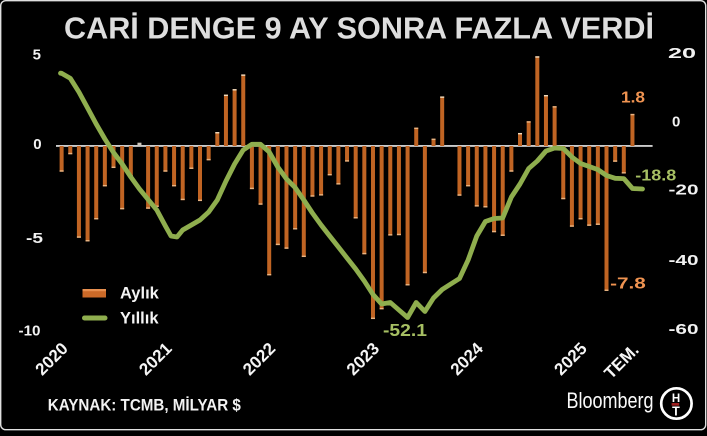  I want to click on svg-text: Bloomberg, so click(610, 400).